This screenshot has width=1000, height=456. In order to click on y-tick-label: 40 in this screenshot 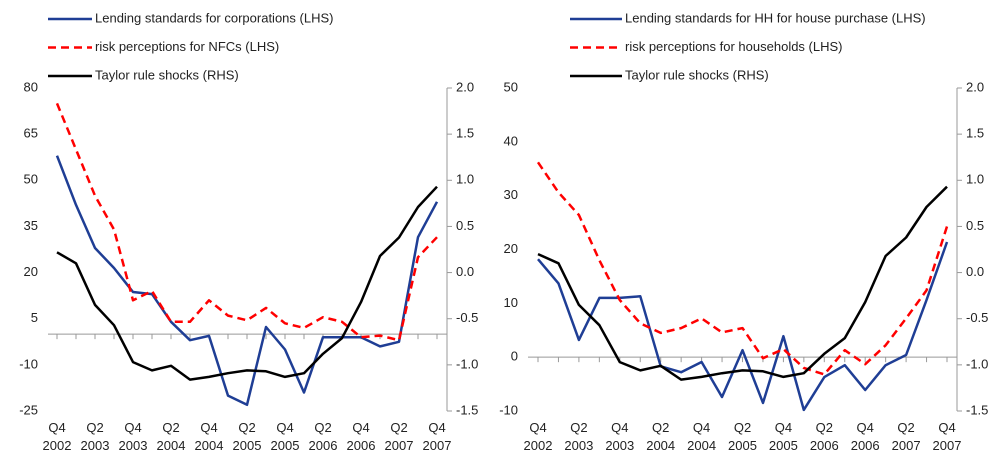, I will do `click(511, 140)`.